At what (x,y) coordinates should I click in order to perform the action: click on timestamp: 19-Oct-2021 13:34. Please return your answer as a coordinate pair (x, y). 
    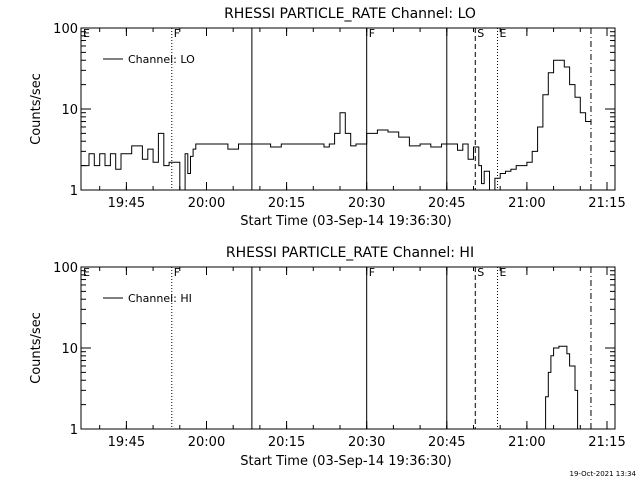
    Looking at the image, I should click on (603, 474).